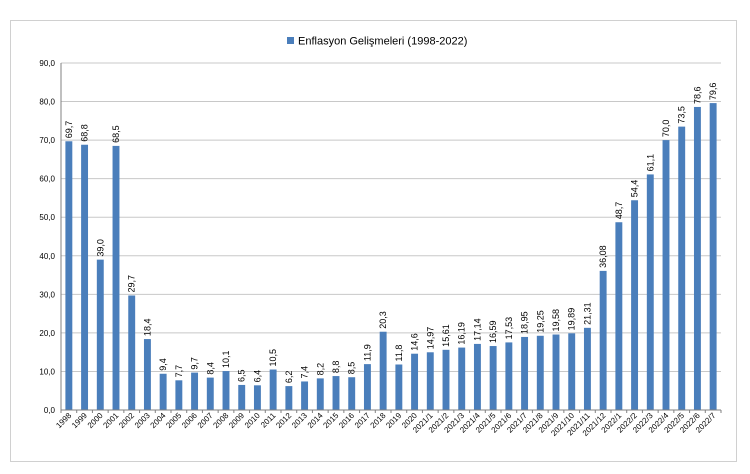 The image size is (750, 474). Describe the element at coordinates (393, 420) in the screenshot. I see `x-tick-label: 2019` at that location.